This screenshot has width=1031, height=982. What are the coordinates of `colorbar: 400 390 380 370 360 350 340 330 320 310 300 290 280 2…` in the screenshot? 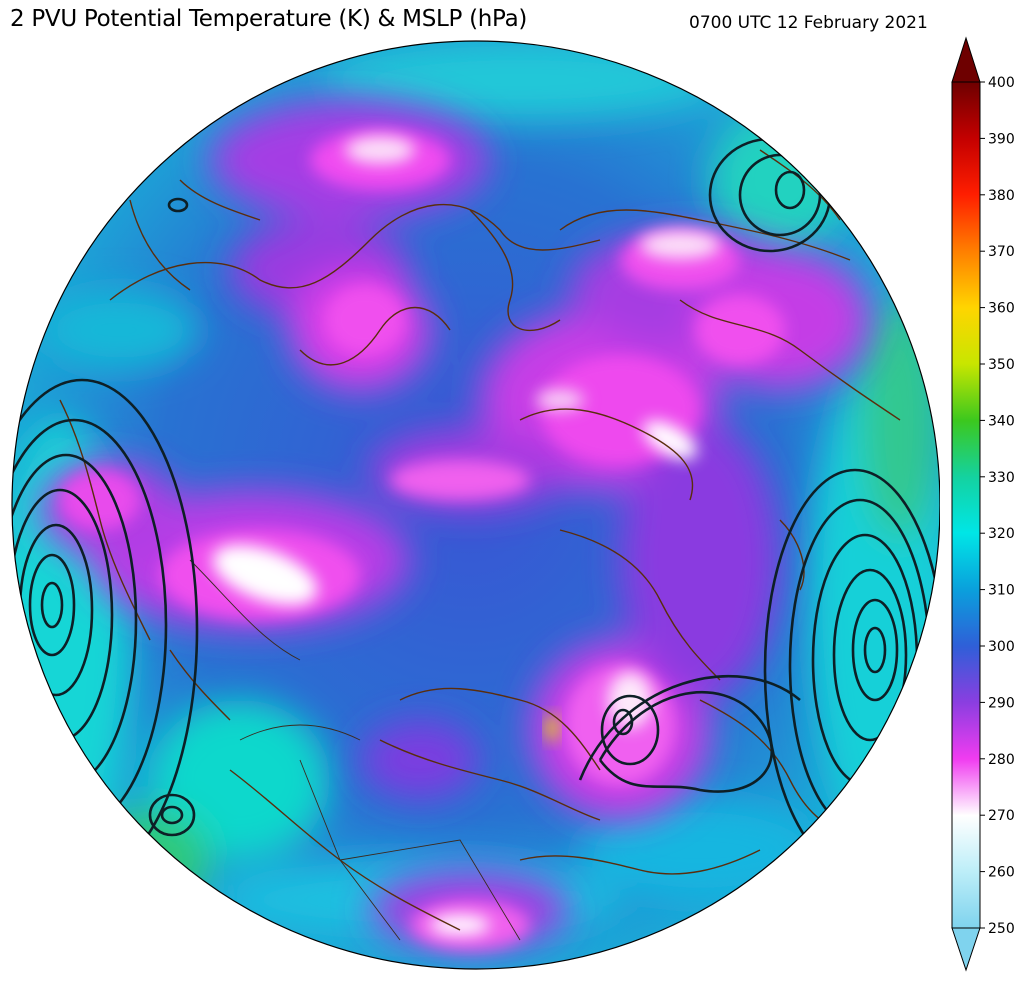 It's located at (983, 504).